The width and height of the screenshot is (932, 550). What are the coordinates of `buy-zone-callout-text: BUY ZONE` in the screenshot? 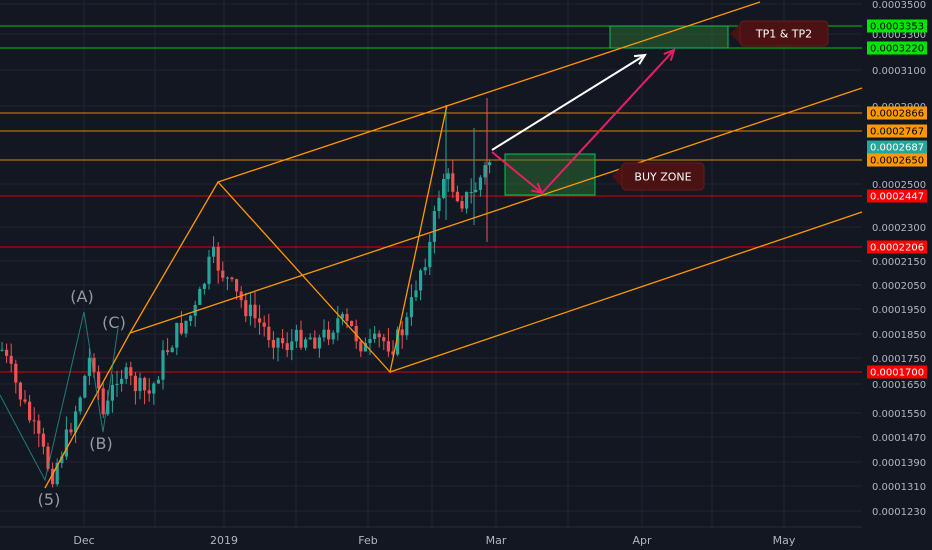 It's located at (662, 177).